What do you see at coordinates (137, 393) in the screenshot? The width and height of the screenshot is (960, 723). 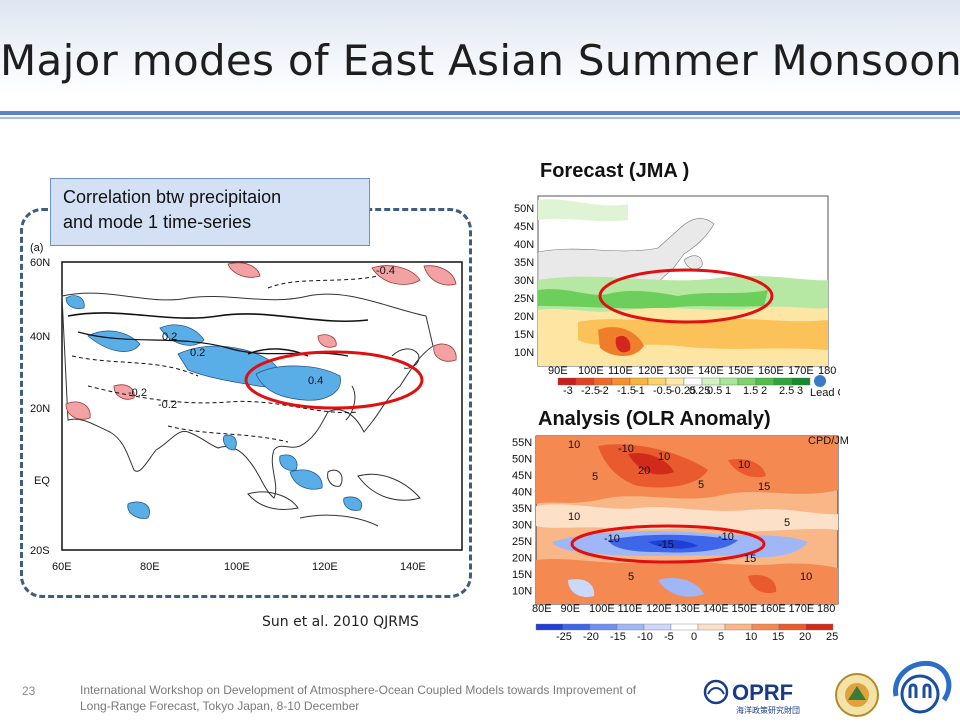 I see `contour-label: -0.2` at bounding box center [137, 393].